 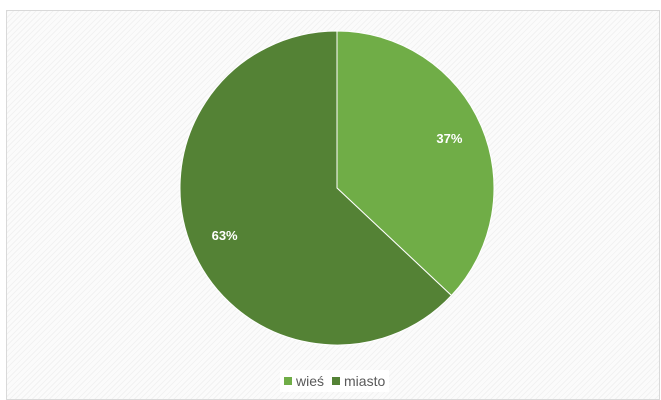 I want to click on pie-labels: 37% 63%, so click(x=337, y=187).